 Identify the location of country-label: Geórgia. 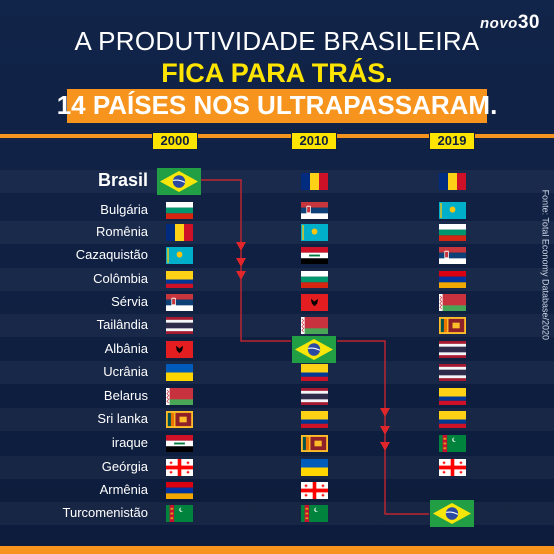
(124, 466).